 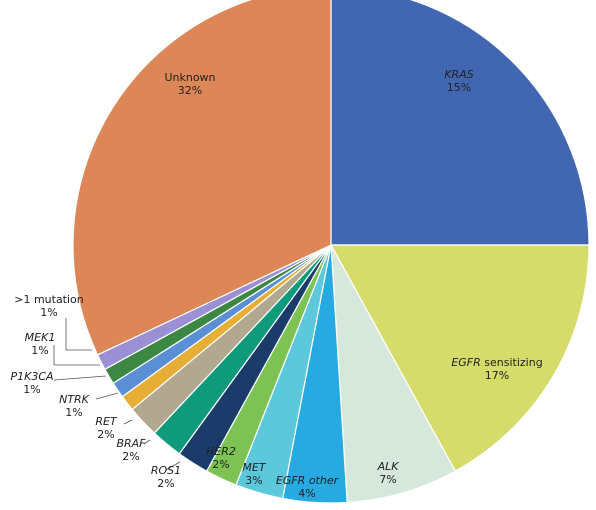 I want to click on leader-line-ntrk, so click(x=107, y=396).